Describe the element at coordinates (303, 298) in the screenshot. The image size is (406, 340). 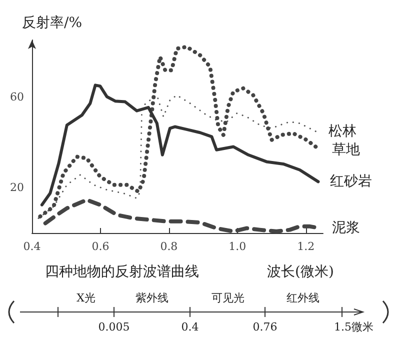
I see `text: 红外线` at that location.